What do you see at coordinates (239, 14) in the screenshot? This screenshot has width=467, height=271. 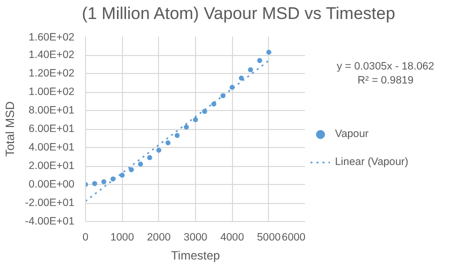 I see `chart-title: (1 Million Atom) Vapour MSD vs Timestep` at bounding box center [239, 14].